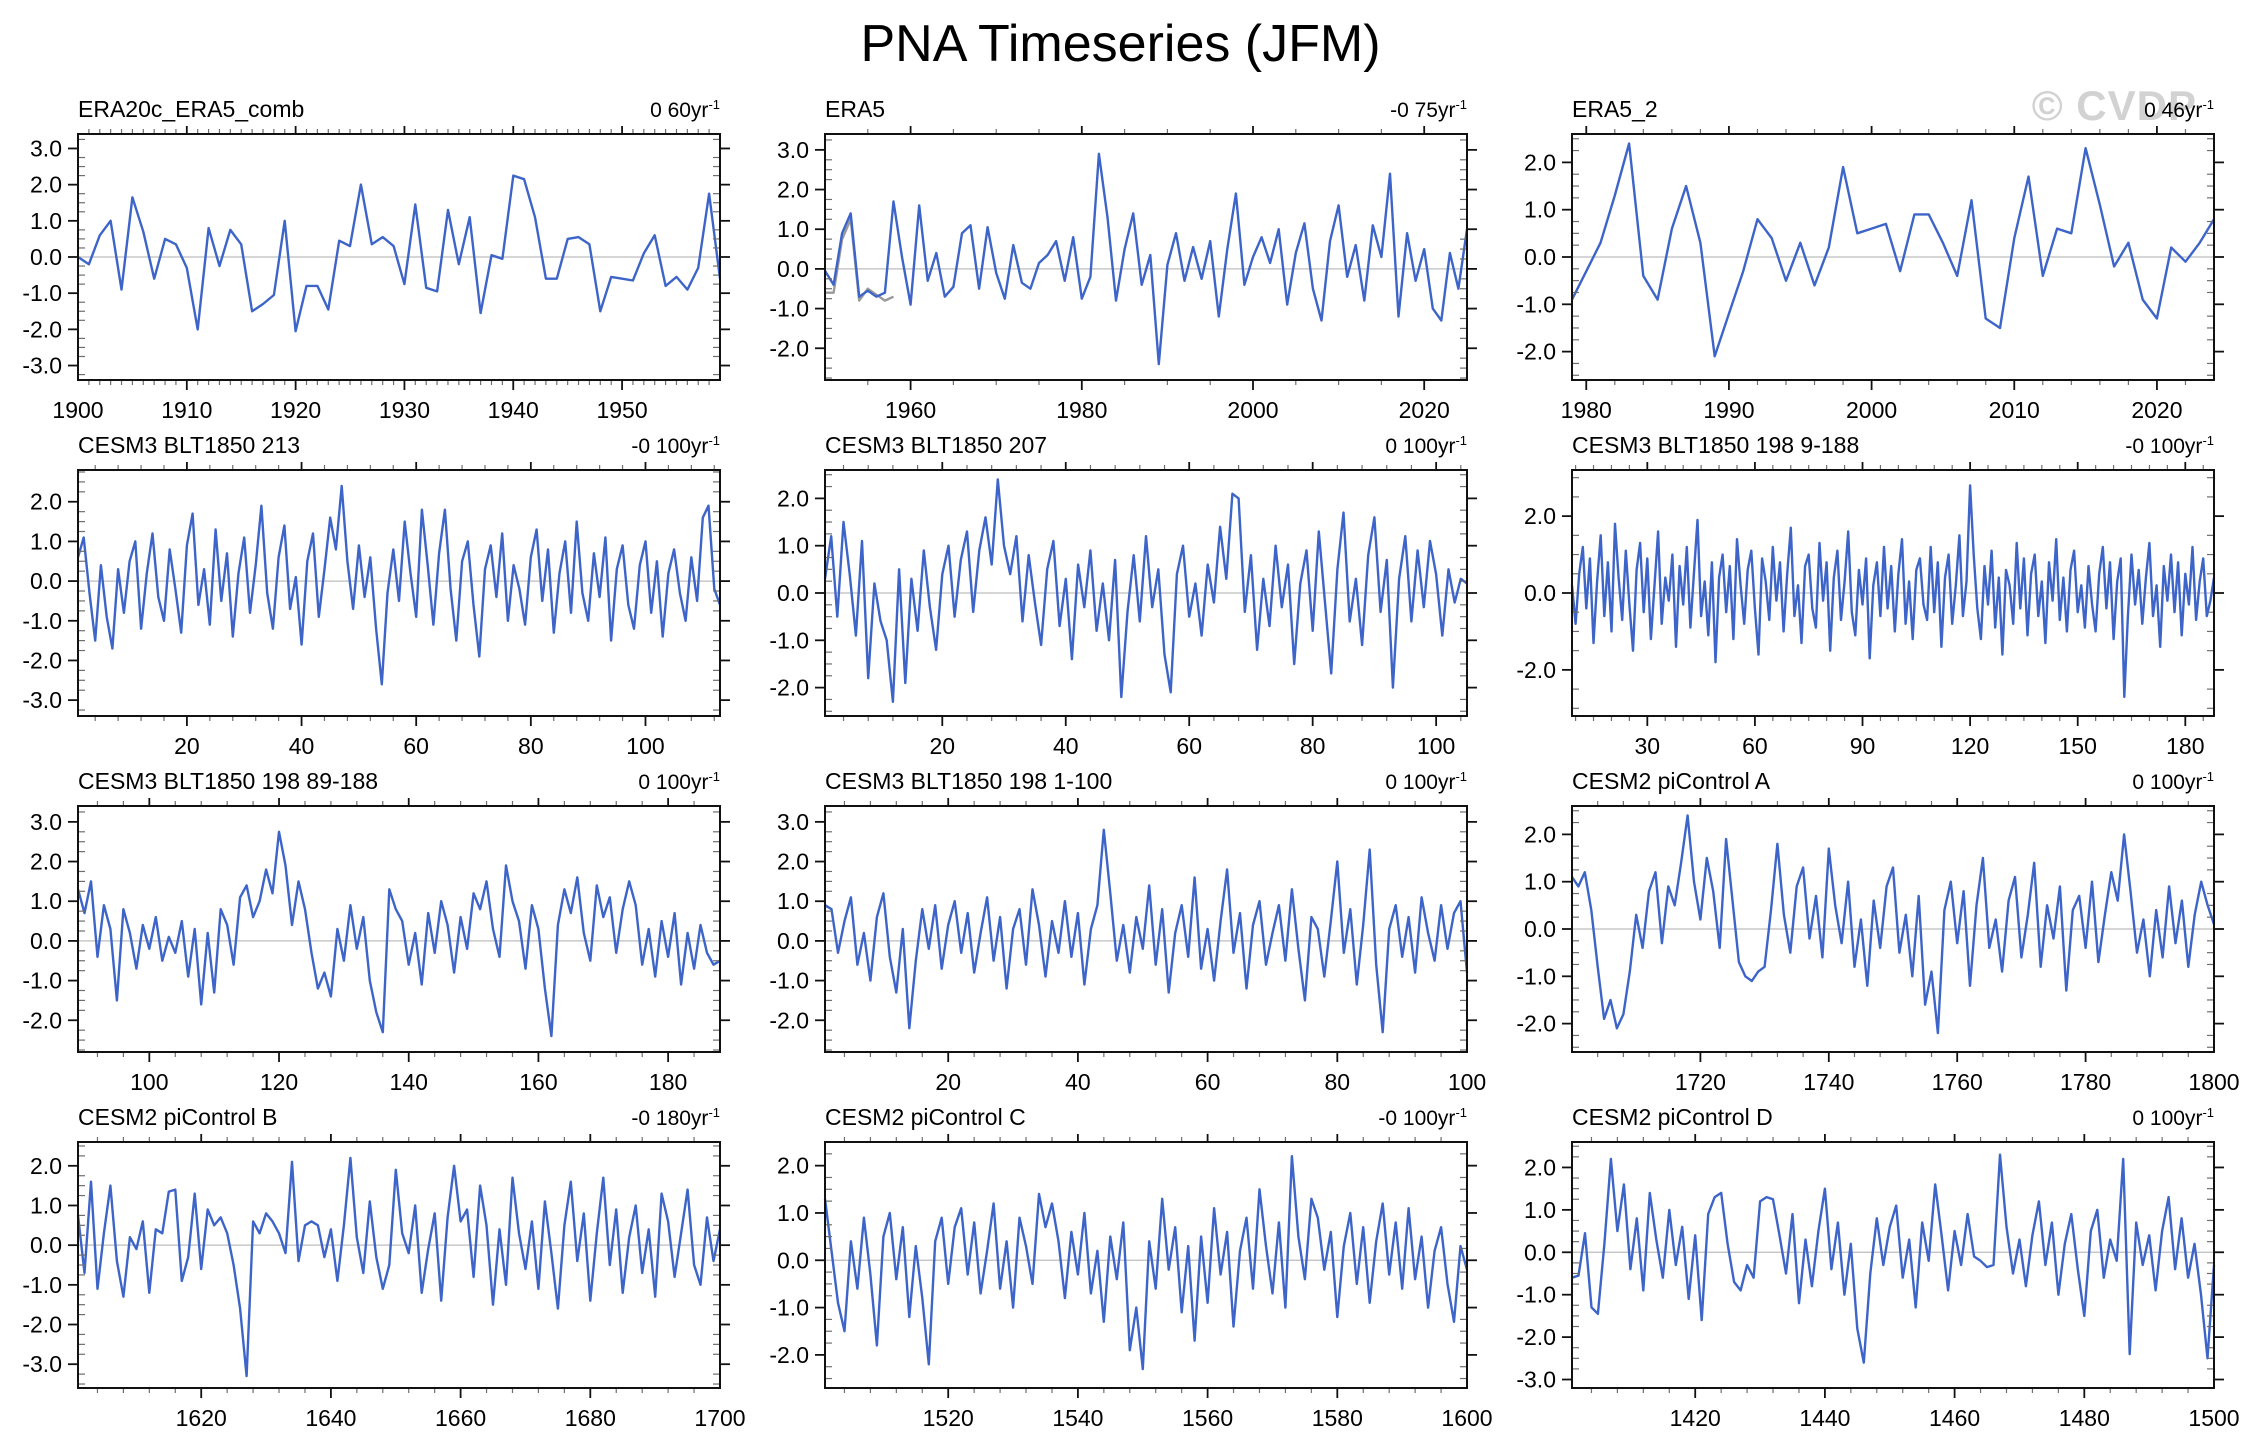  Describe the element at coordinates (2114, 105) in the screenshot. I see `cvdp-watermark: © CVDP` at that location.